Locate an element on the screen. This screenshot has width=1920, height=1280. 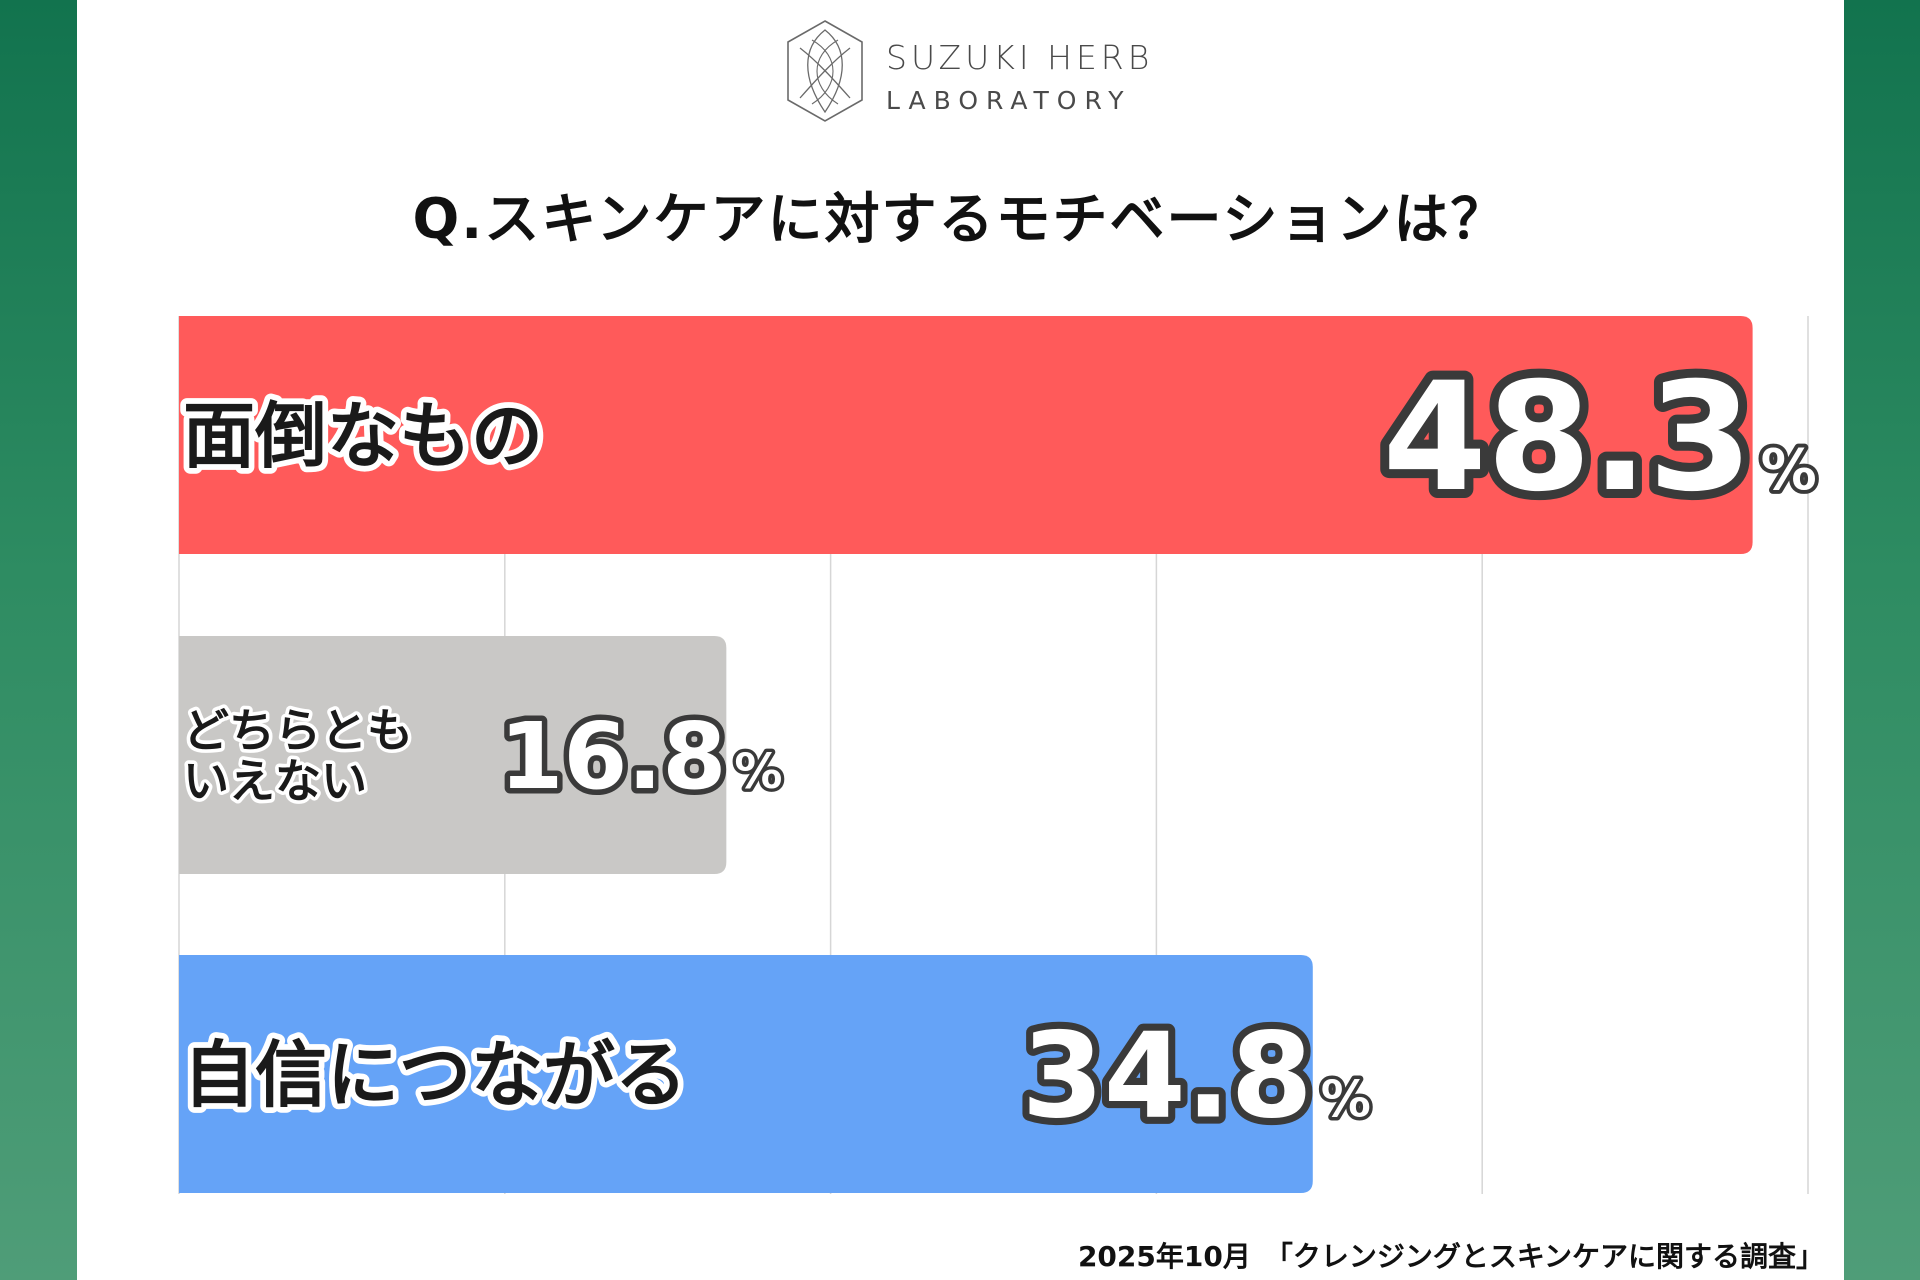
brand-name: SUZUKI HERB is located at coordinates (1020, 57).